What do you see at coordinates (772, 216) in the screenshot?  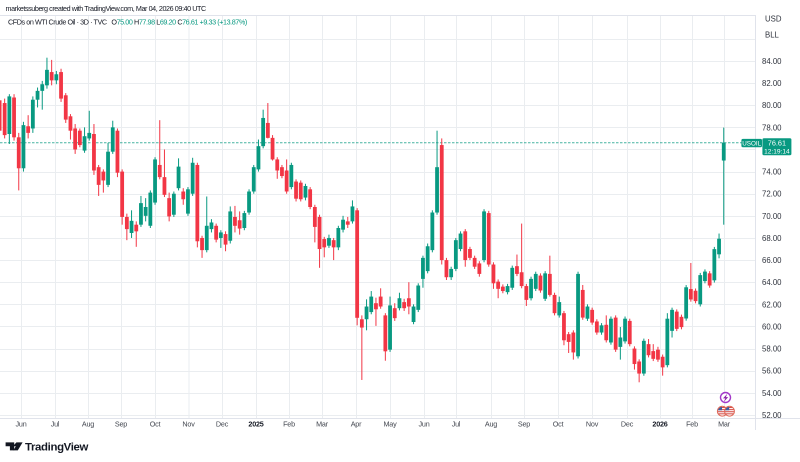 I see `svg-text: 70.00` at bounding box center [772, 216].